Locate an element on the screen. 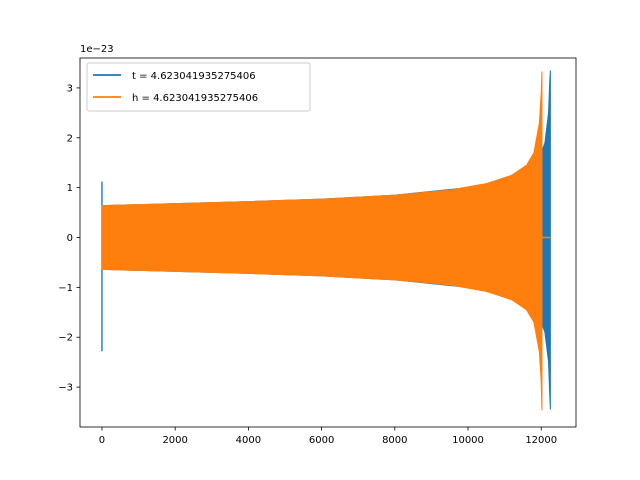 This screenshot has width=640, height=480. y-tick-label: 0 is located at coordinates (70, 238).